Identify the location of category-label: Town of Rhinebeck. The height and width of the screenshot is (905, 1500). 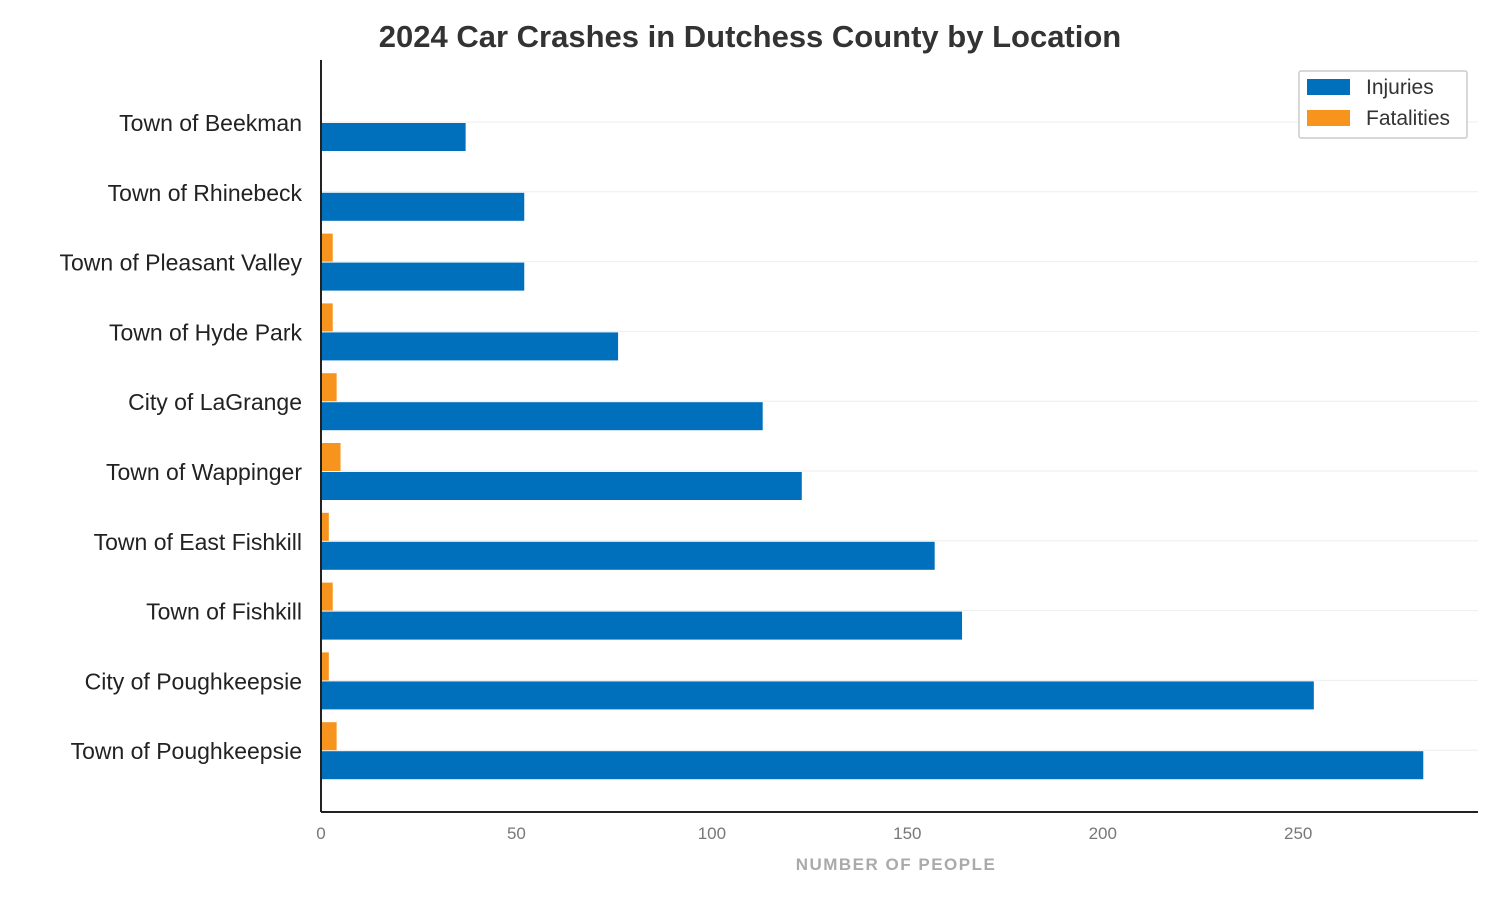
(205, 193).